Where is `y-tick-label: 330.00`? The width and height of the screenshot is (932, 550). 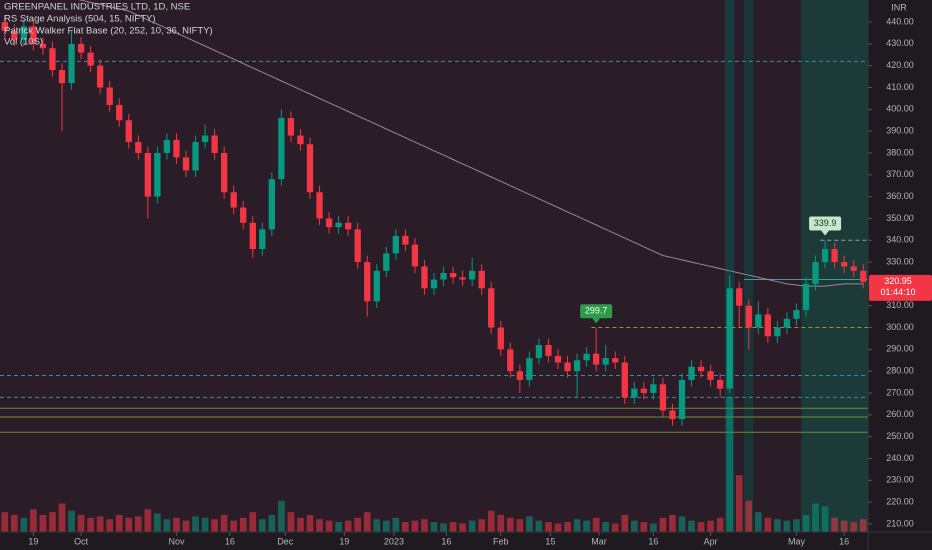 y-tick-label: 330.00 is located at coordinates (900, 261).